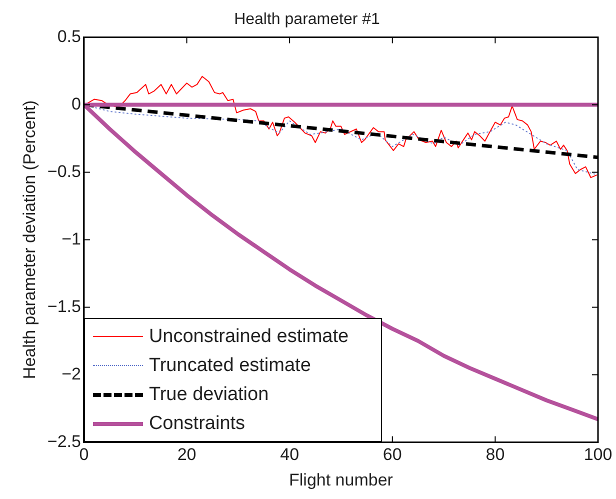 The height and width of the screenshot is (499, 616). What do you see at coordinates (71, 238) in the screenshot?
I see `y-tick-label: −1` at bounding box center [71, 238].